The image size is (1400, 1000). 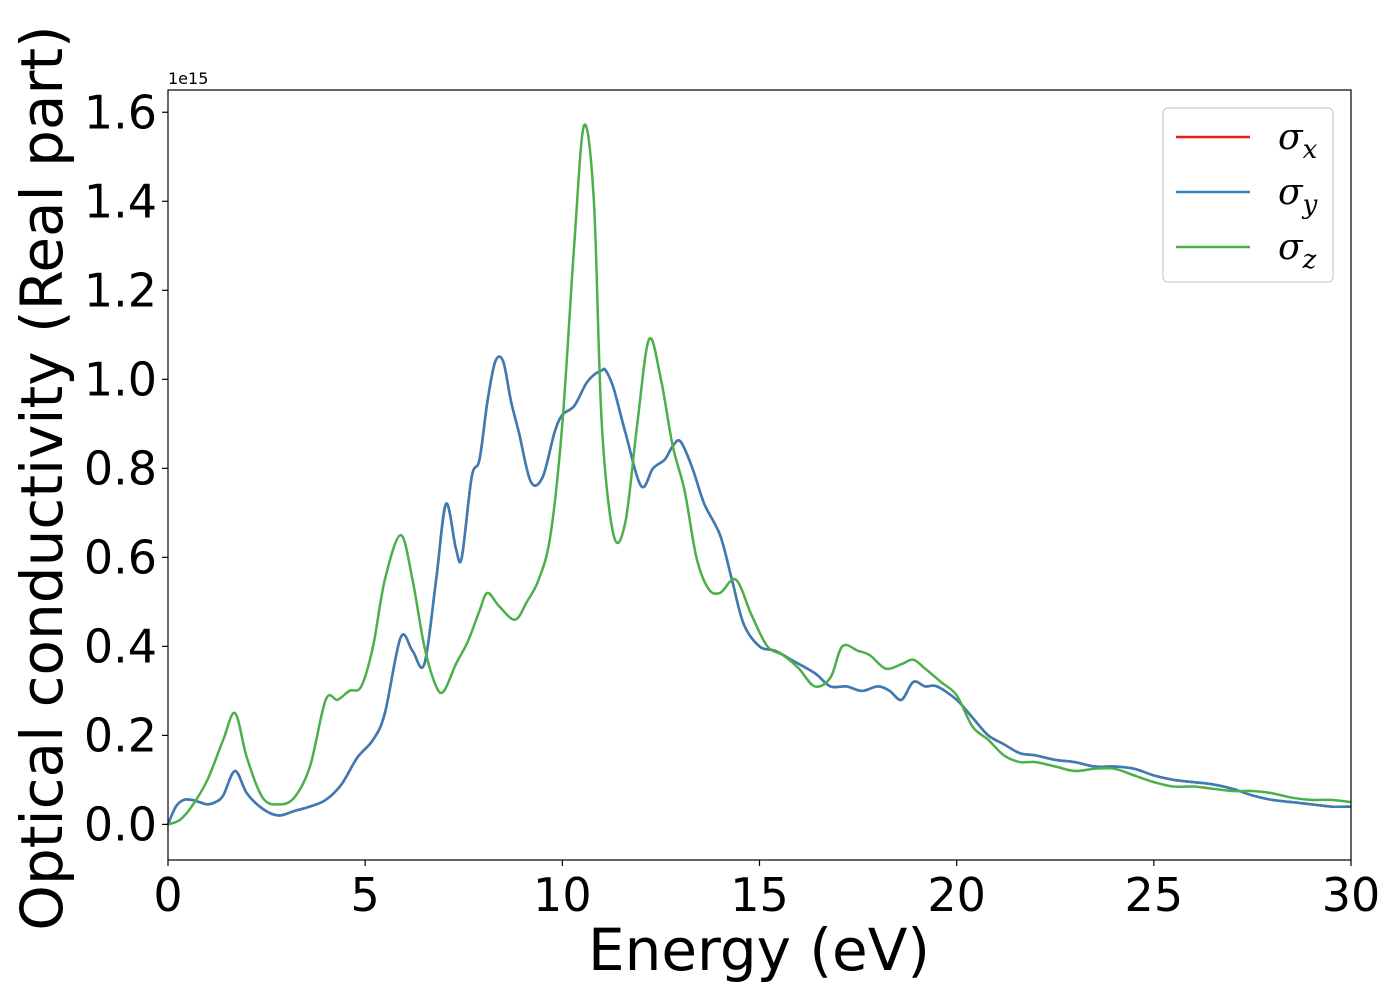 I want to click on y-axis: 0.0 0.2 0.4 0.6 0.8 1.0 1.2 1.4 1.6, so click(x=126, y=468).